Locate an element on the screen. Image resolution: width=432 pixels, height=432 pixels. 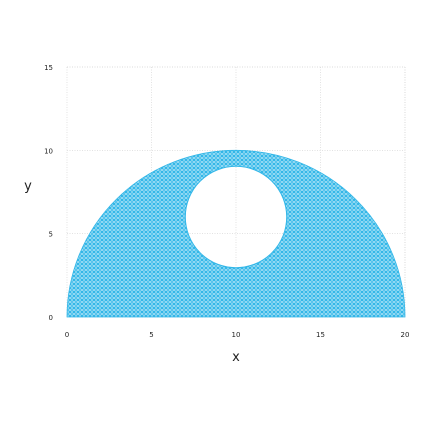
y-axis-ticks: 0 5 10 15 is located at coordinates (48, 193).